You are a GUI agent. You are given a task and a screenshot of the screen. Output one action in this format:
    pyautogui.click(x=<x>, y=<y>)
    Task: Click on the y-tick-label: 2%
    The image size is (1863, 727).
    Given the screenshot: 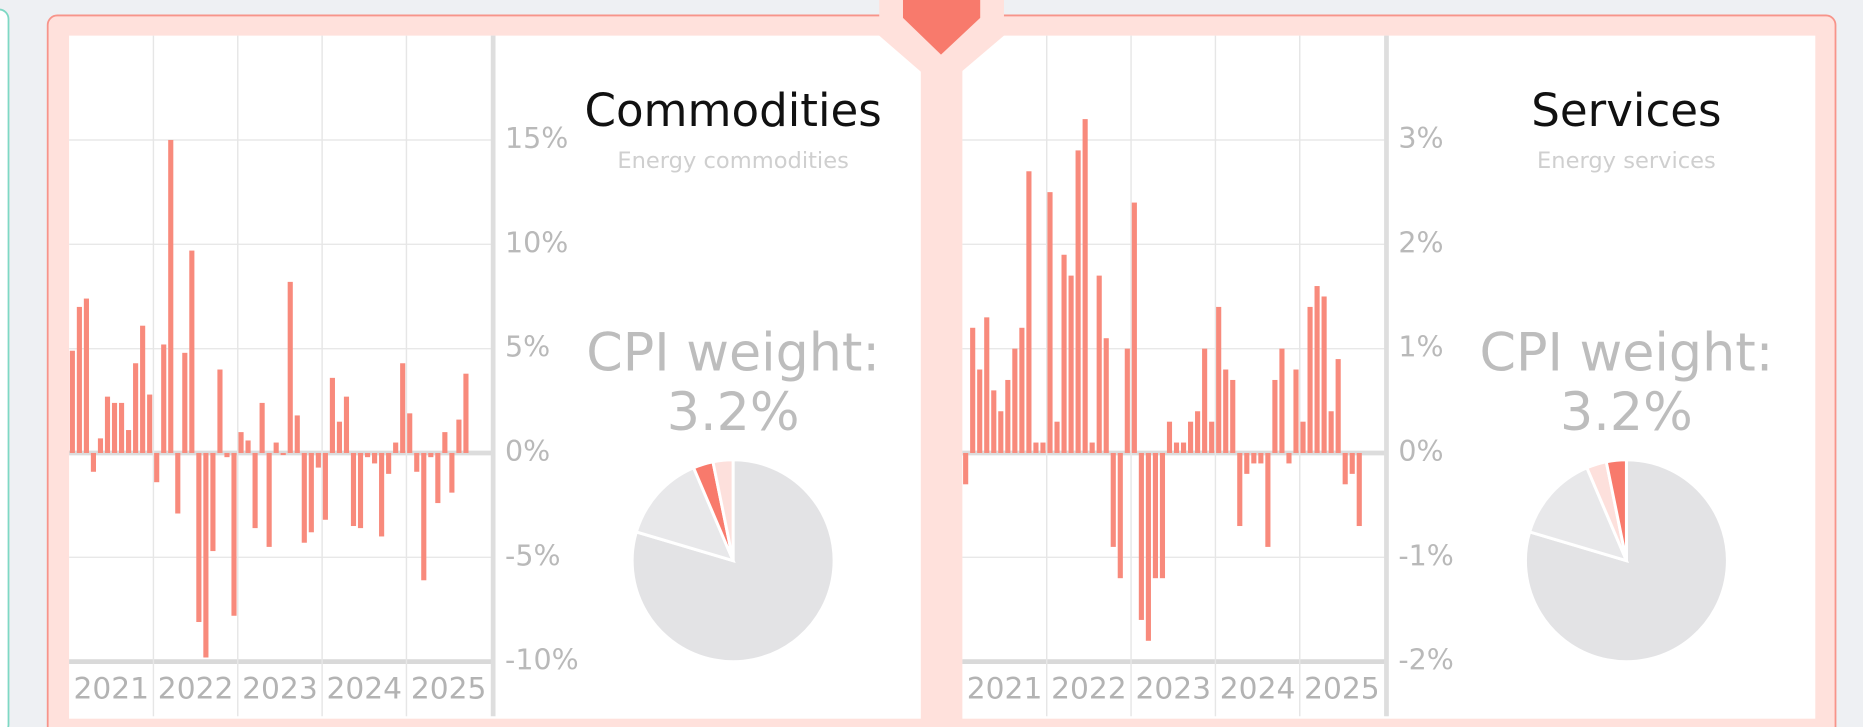 What is the action you would take?
    pyautogui.click(x=1420, y=242)
    